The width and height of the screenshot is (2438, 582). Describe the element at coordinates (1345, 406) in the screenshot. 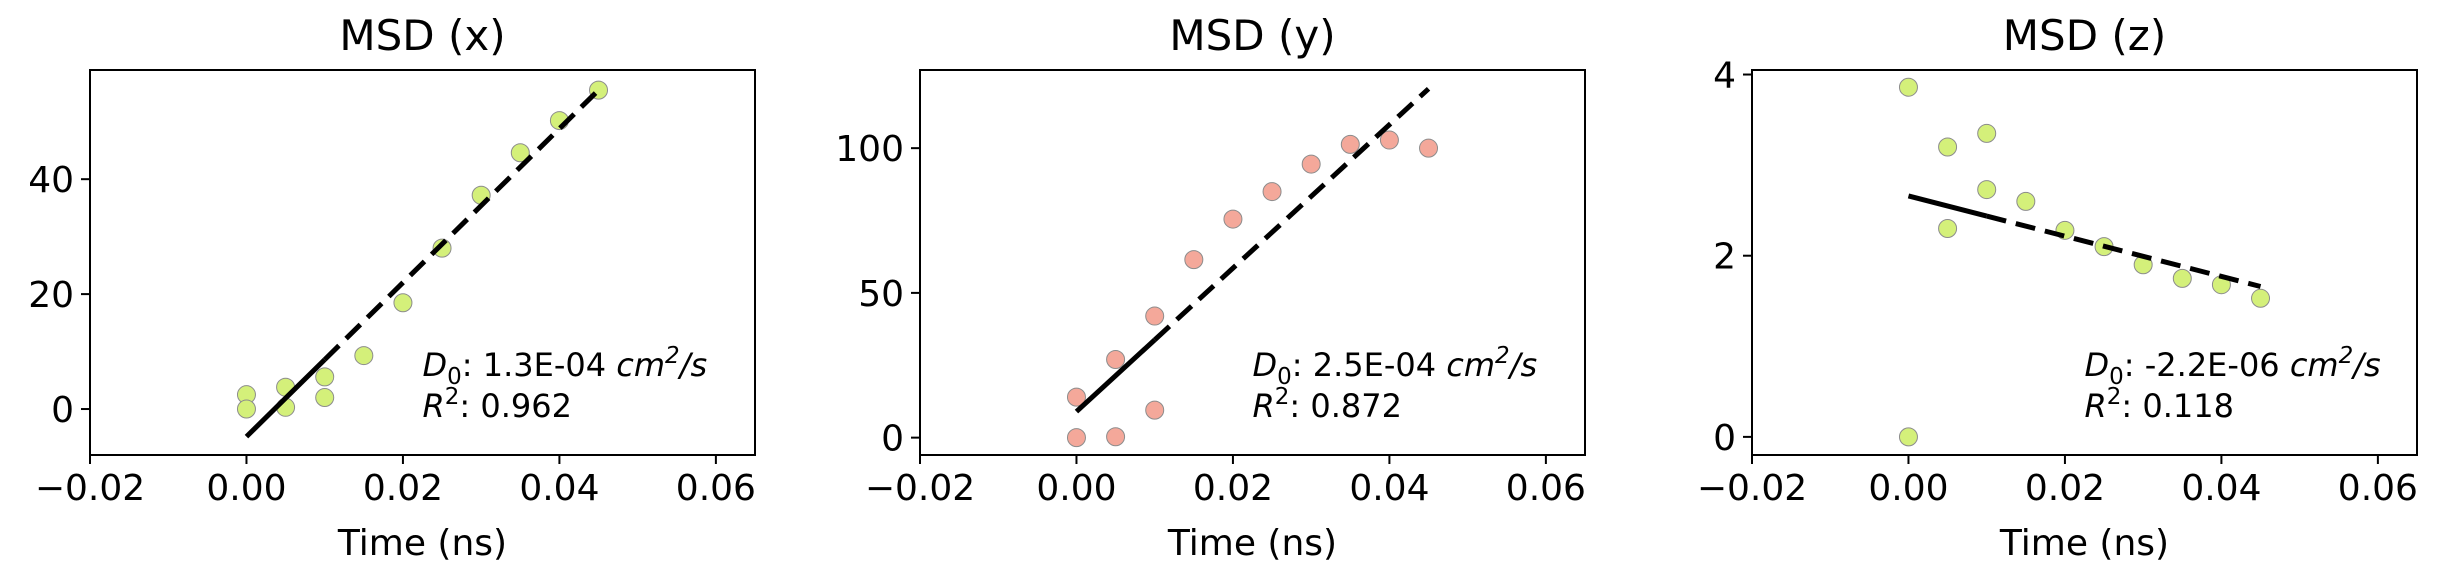

I see `r2-value: : 0.872` at that location.